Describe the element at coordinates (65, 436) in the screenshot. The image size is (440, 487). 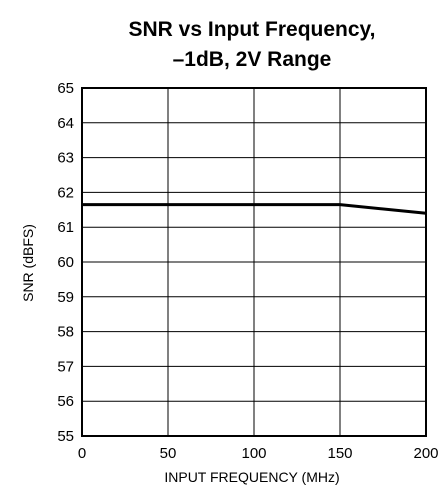
I see `y-tick-label: 55` at that location.